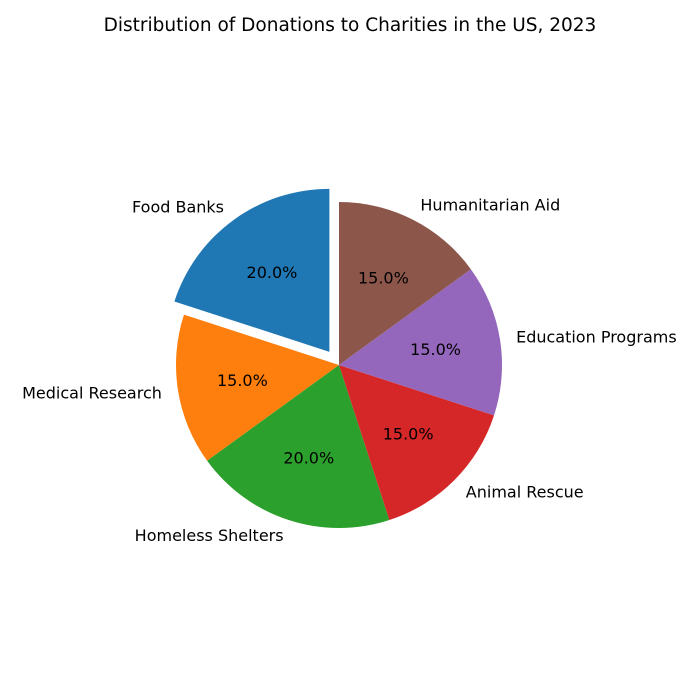  What do you see at coordinates (308, 458) in the screenshot?
I see `pct-label-homeless-shelters: 20.0%` at bounding box center [308, 458].